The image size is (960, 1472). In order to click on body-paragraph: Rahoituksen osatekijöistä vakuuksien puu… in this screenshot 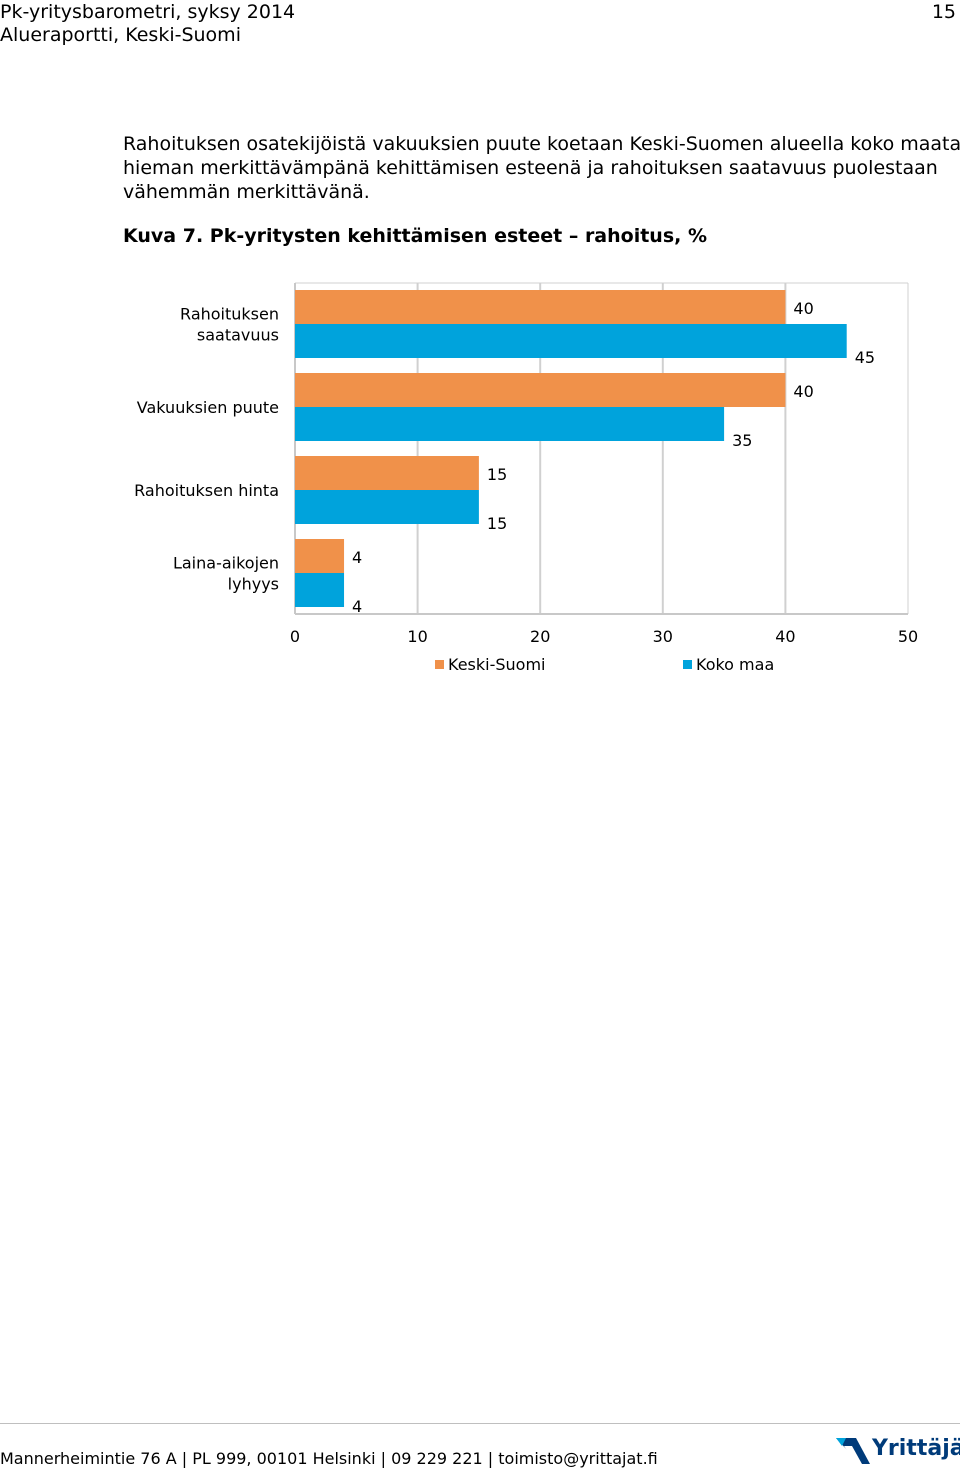, I will do `click(541, 168)`.